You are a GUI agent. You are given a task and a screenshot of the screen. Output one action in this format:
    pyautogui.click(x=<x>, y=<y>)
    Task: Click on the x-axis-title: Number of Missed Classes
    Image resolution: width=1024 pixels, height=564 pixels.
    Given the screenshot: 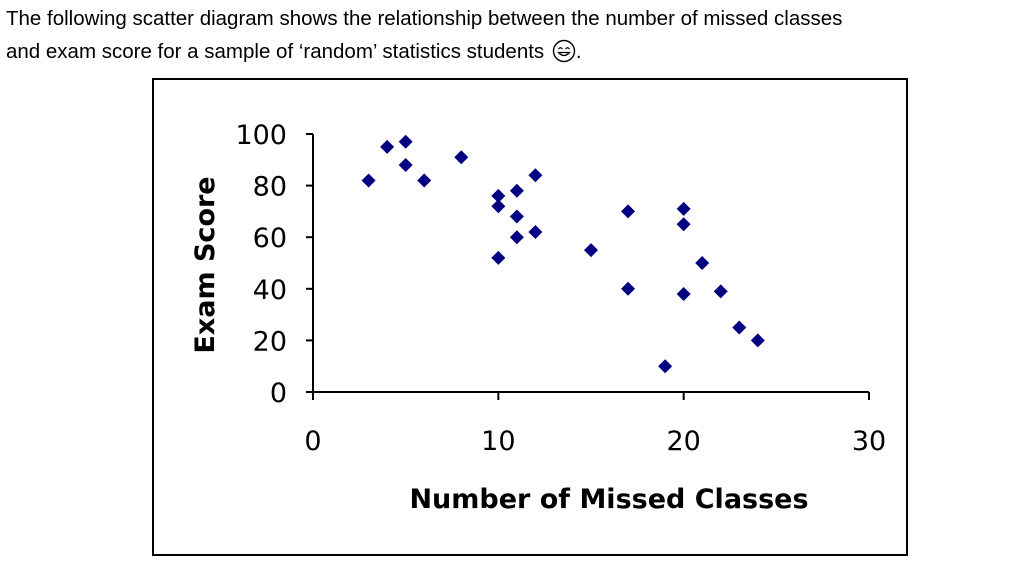 What is the action you would take?
    pyautogui.click(x=608, y=499)
    